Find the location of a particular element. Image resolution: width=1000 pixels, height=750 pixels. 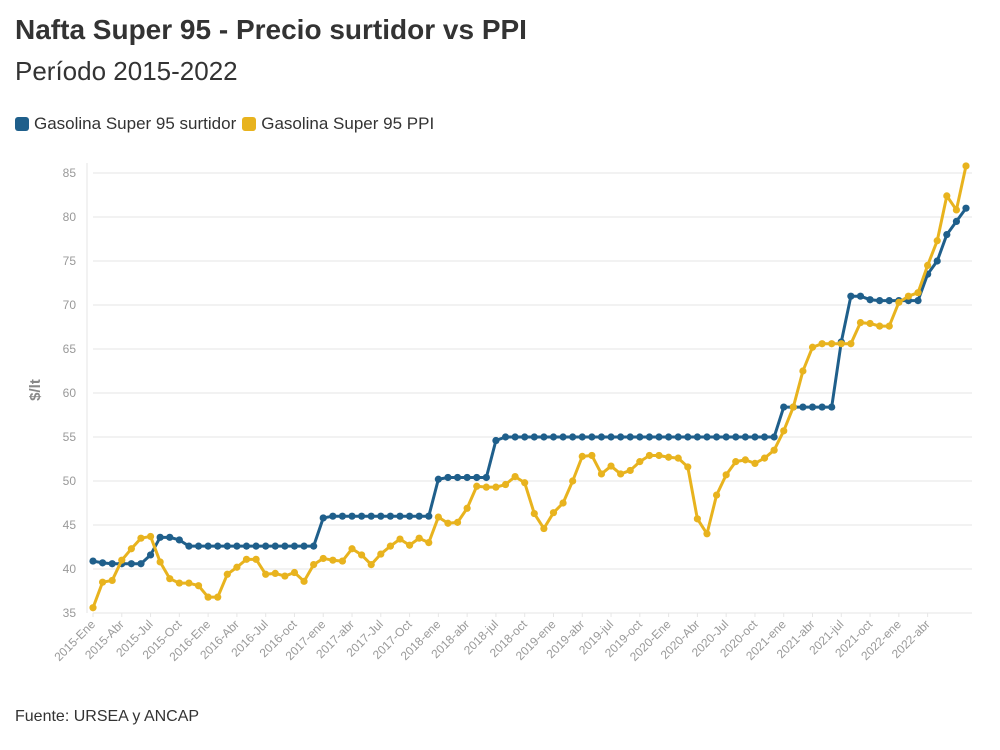

legend-swatch-surtidor is located at coordinates (22, 124).